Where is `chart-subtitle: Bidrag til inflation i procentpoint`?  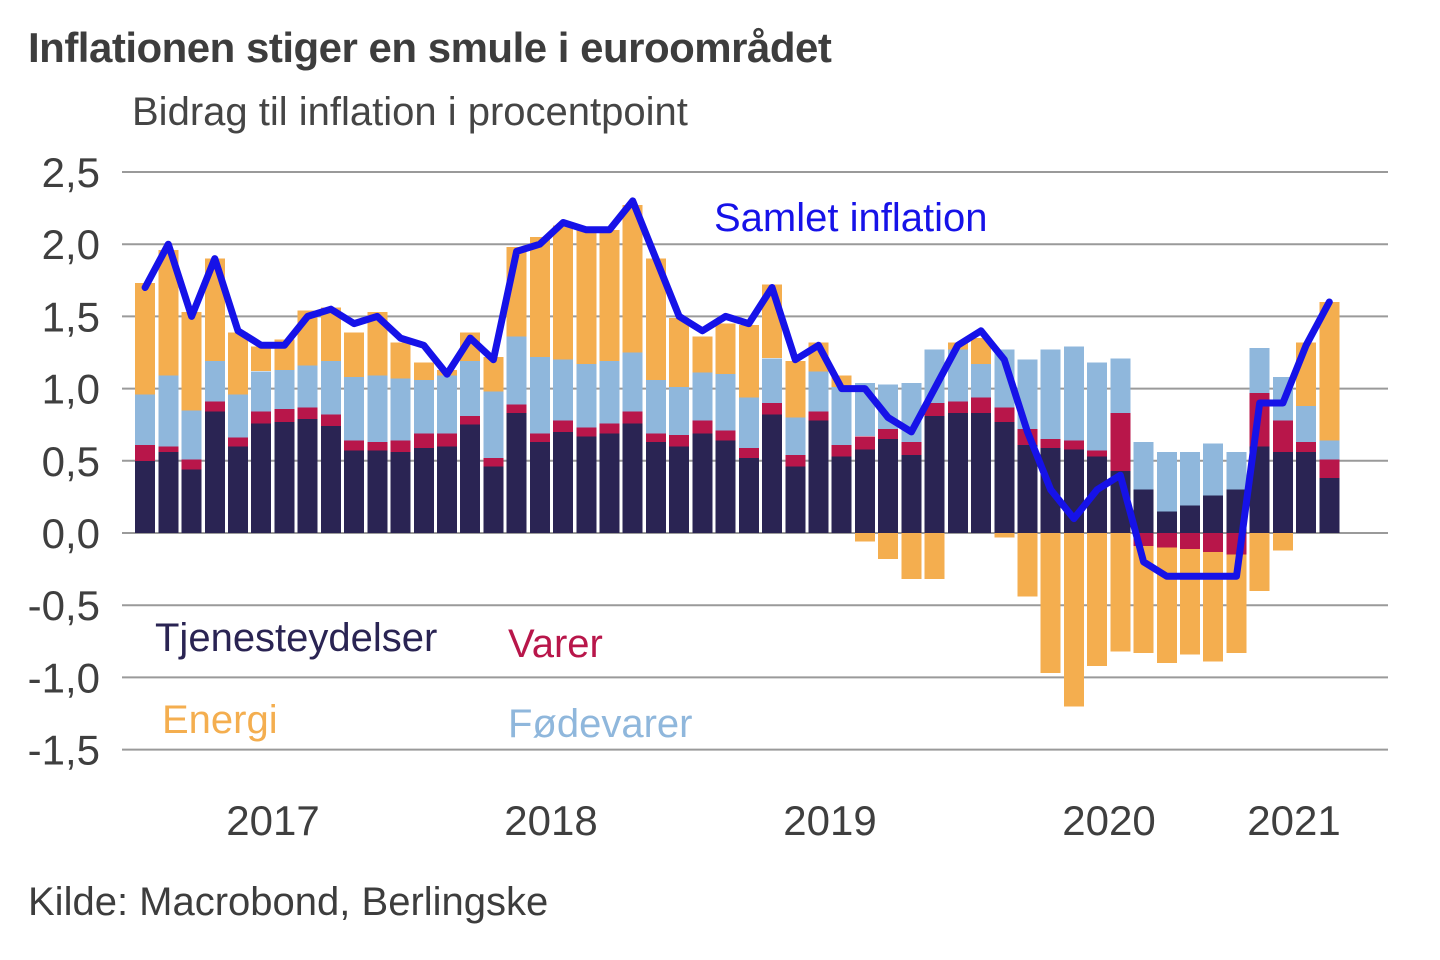
chart-subtitle: Bidrag til inflation i procentpoint is located at coordinates (410, 112).